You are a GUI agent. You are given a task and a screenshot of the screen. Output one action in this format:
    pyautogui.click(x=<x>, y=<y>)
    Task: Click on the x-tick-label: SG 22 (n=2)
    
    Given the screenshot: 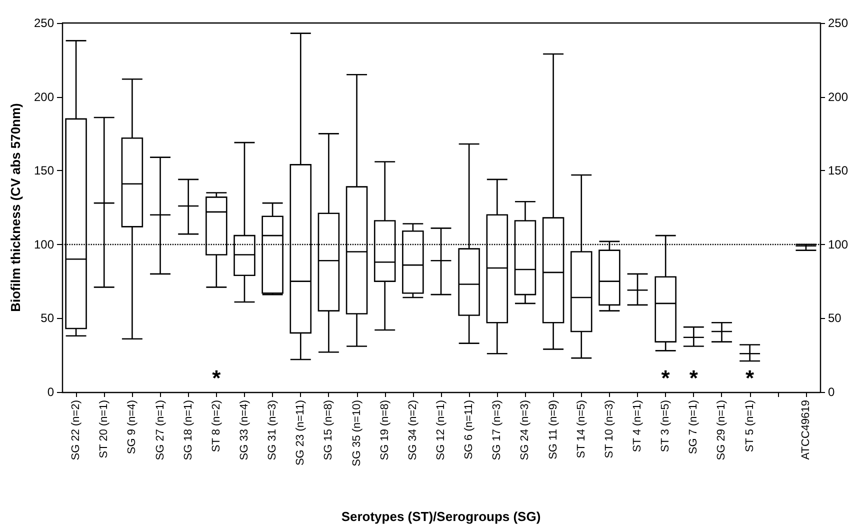 What is the action you would take?
    pyautogui.click(x=76, y=430)
    